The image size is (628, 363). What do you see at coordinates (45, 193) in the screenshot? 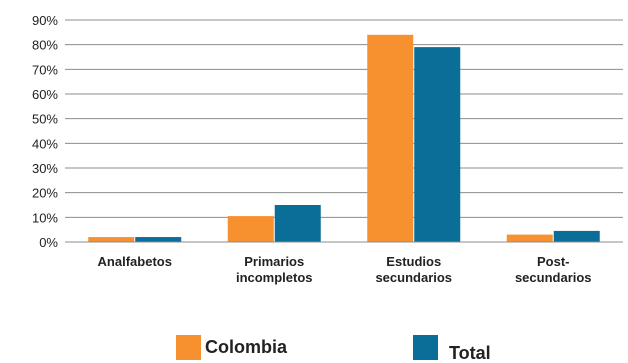
I see `y-tick-label: 20%` at bounding box center [45, 193].